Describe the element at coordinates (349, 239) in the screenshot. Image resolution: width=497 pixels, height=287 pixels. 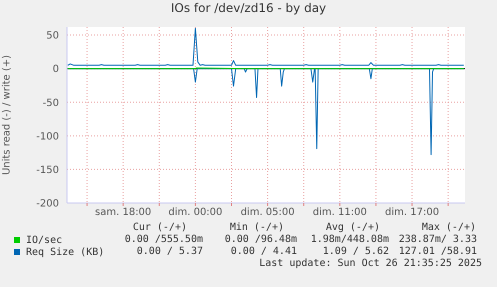
I see `text: 1.98m/448.08m` at that location.